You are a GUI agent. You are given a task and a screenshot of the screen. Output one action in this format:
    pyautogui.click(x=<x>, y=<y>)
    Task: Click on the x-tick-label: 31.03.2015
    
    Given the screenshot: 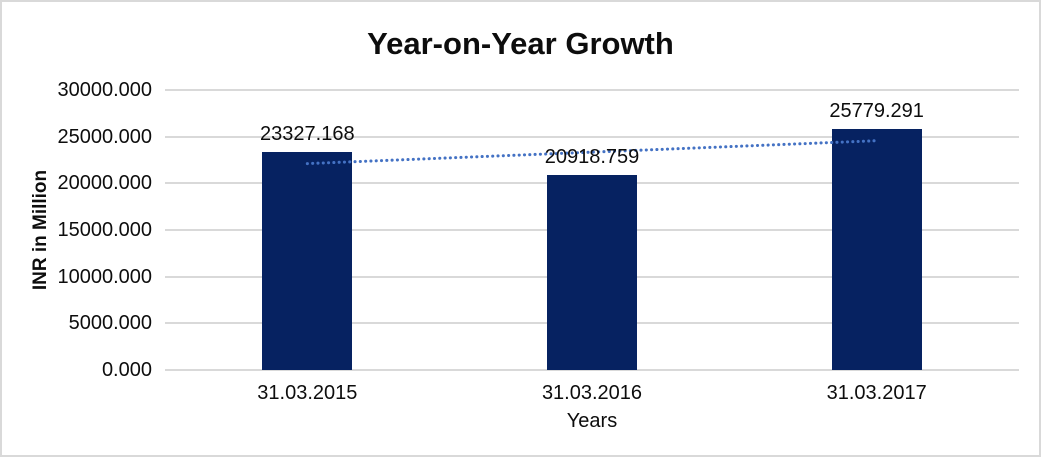 What is the action you would take?
    pyautogui.click(x=307, y=393)
    